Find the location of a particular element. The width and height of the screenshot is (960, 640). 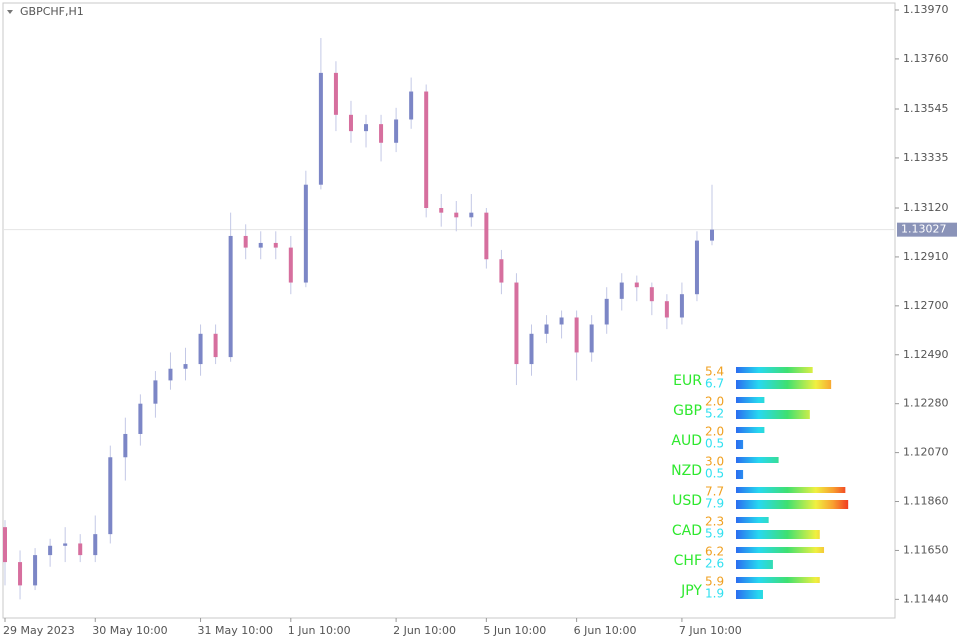

strength-label: 2.0 is located at coordinates (714, 432).